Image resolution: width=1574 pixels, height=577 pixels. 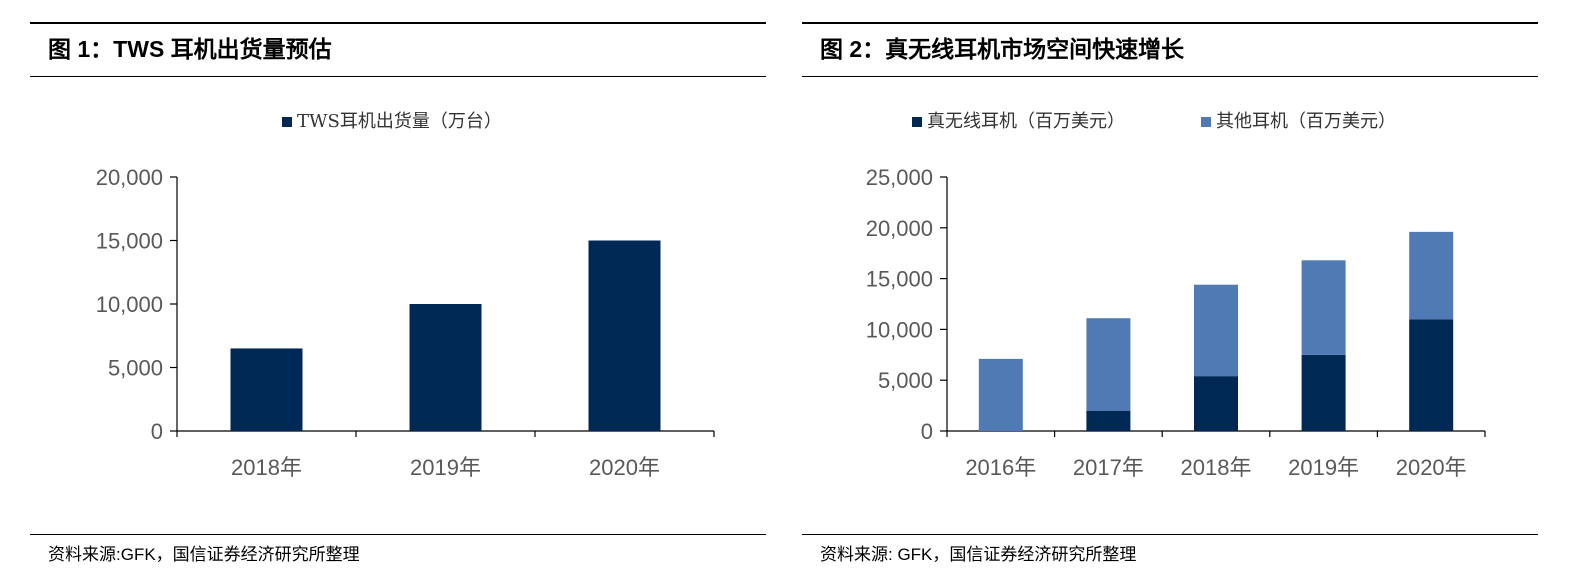 I want to click on legend-item: 真无线耳机（百万美元）, so click(x=1018, y=121).